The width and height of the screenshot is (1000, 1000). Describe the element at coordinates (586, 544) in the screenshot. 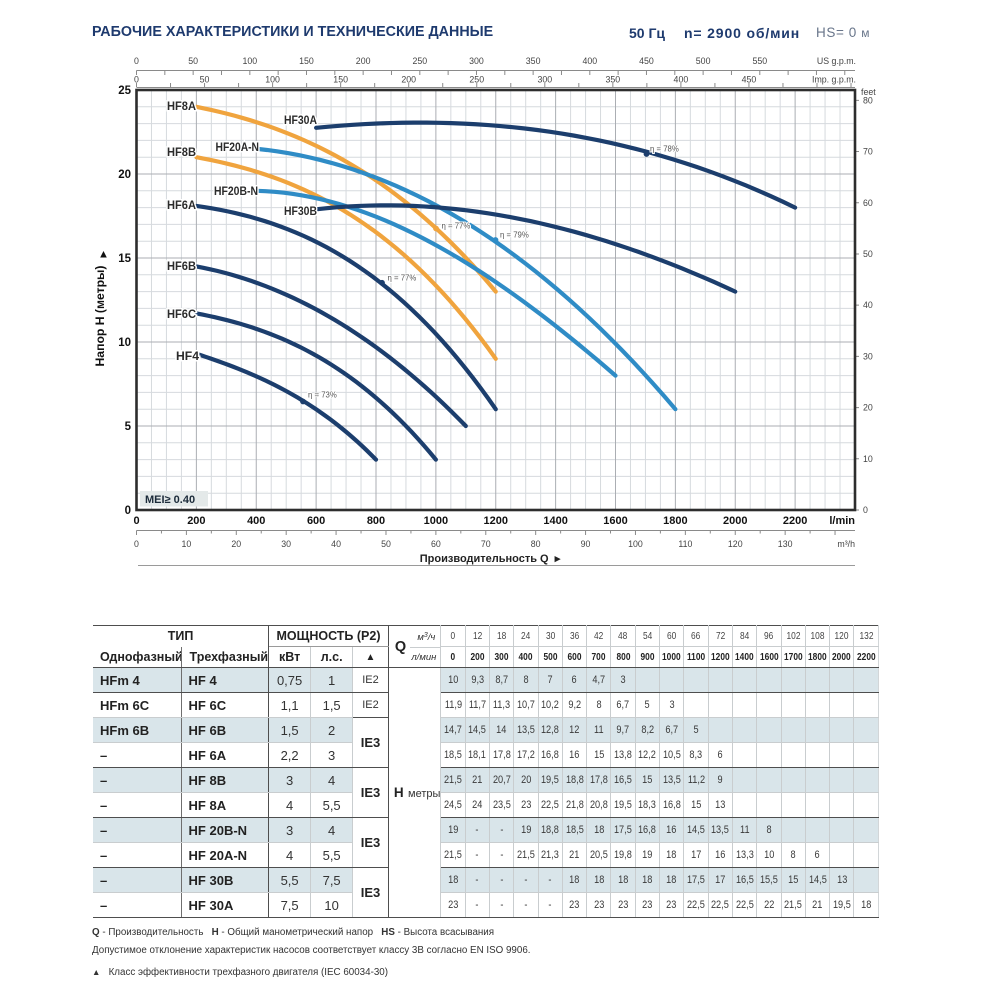

I see `svg-text: 90` at that location.